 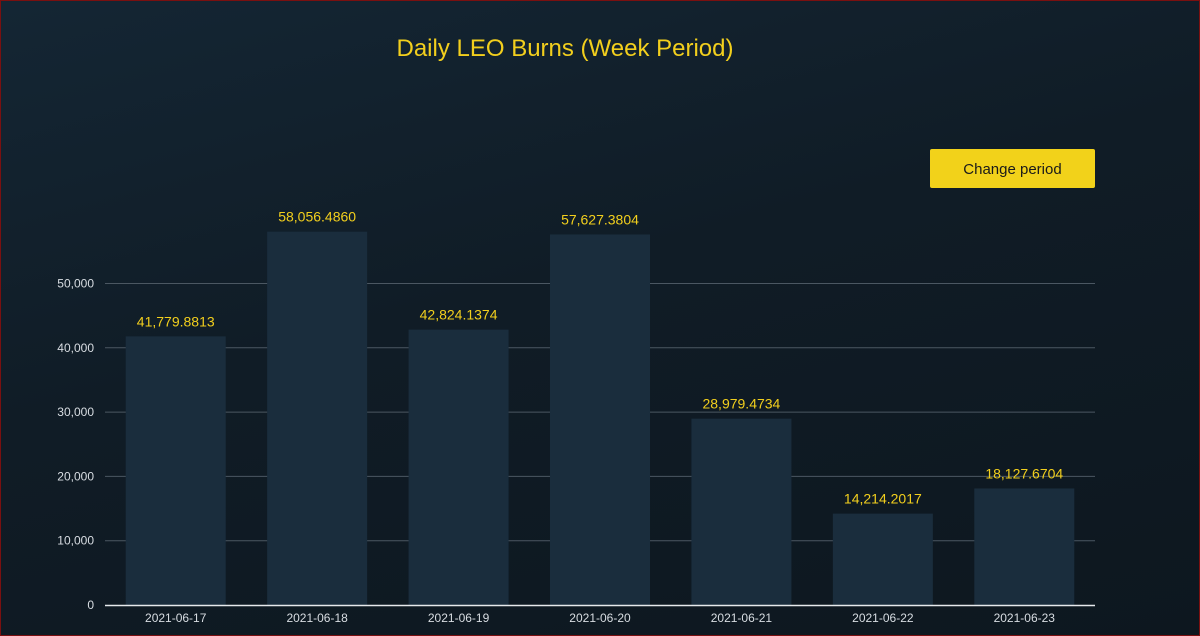 What do you see at coordinates (75, 541) in the screenshot?
I see `y-tick-label: 10,000` at bounding box center [75, 541].